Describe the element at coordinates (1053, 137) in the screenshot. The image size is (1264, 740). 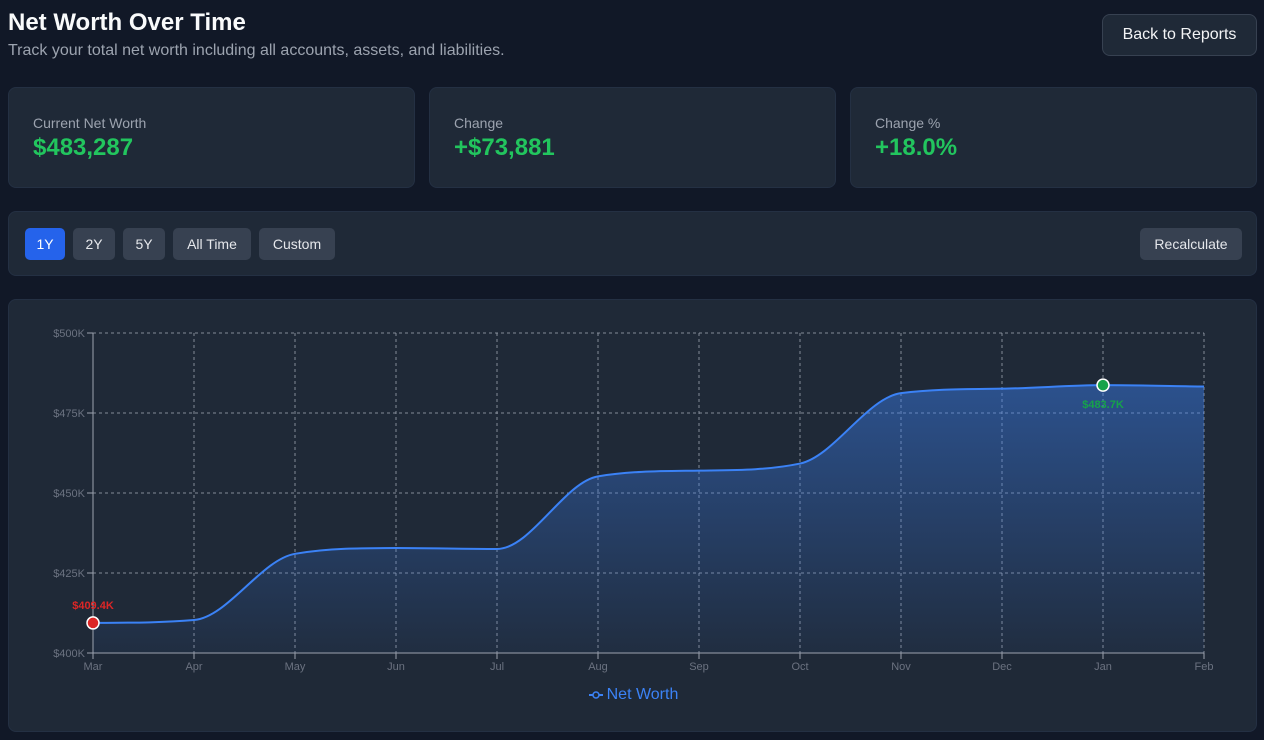
I see `change-percent-card: Change % +18.0%` at that location.